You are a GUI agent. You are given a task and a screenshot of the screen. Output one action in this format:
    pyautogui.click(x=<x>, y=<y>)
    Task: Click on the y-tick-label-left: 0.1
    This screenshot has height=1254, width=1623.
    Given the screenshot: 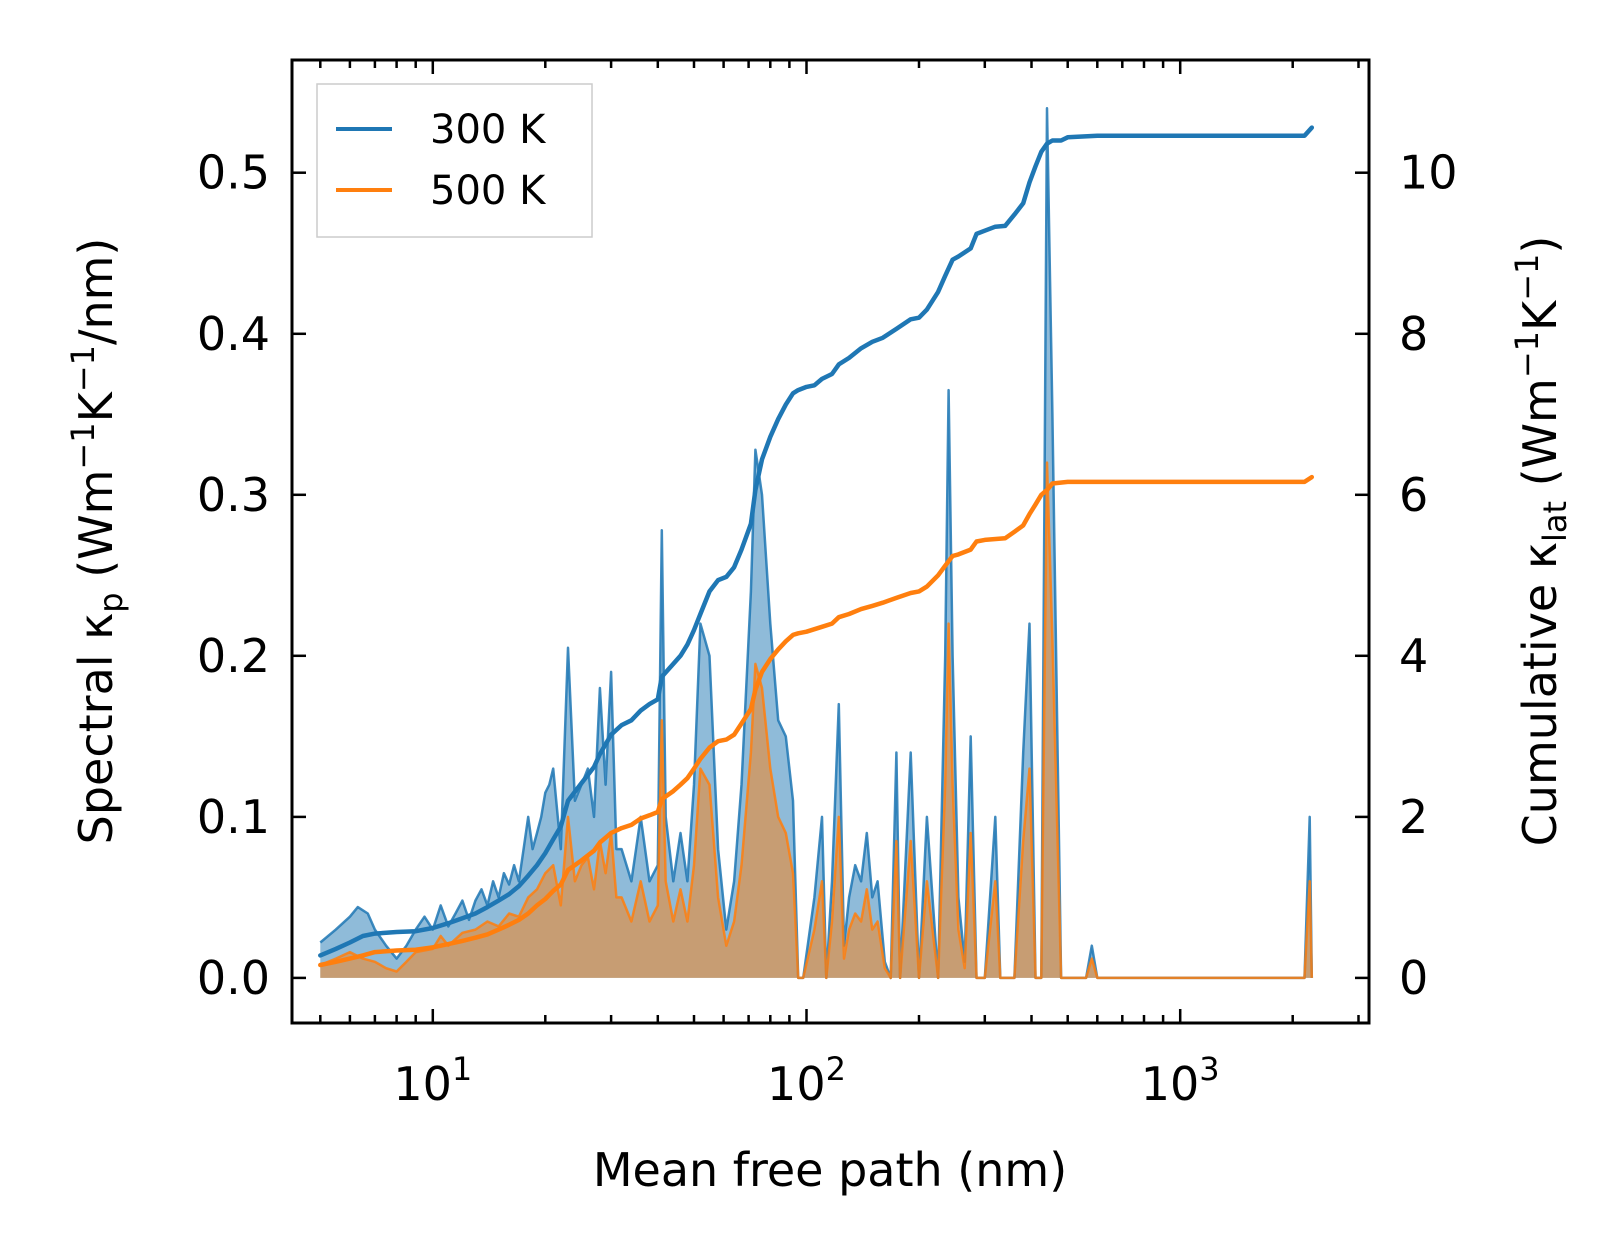 What is the action you would take?
    pyautogui.click(x=233, y=817)
    